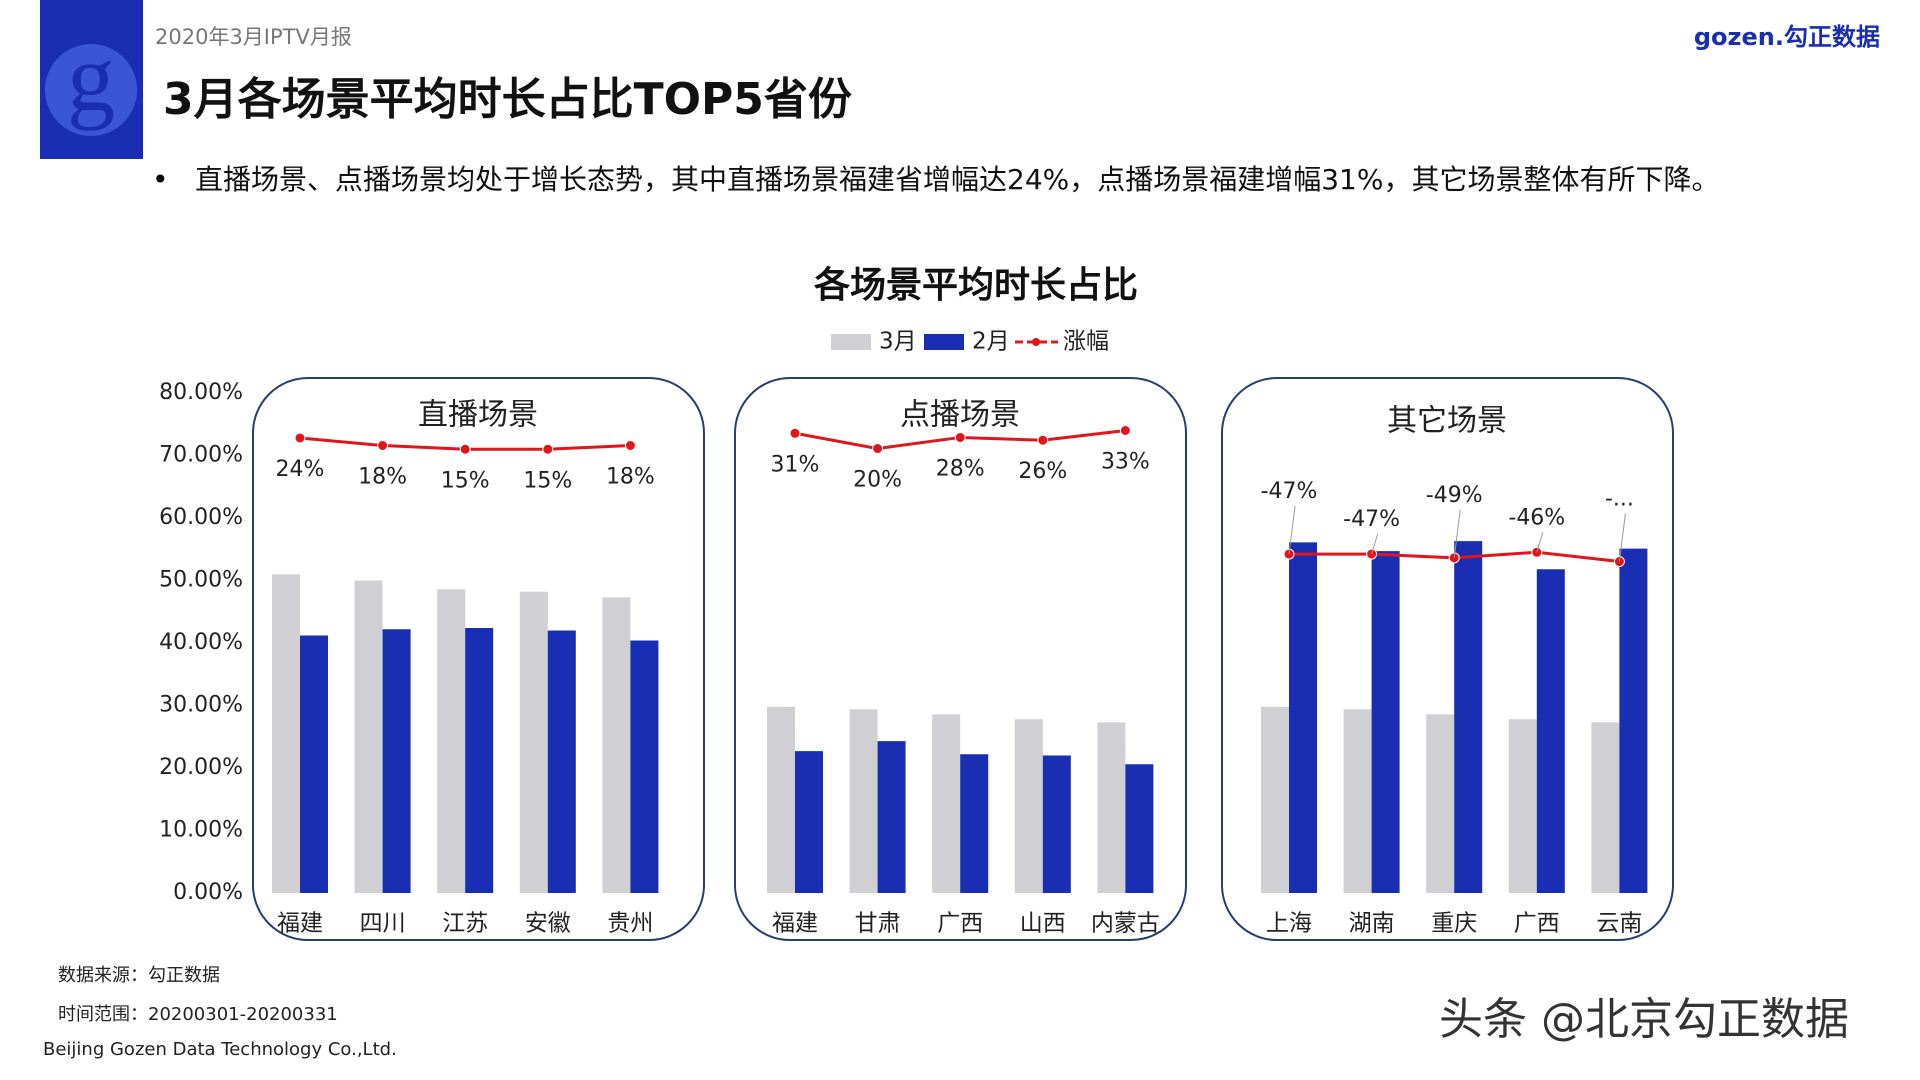  I want to click on panel-title: 点播场景, so click(960, 415).